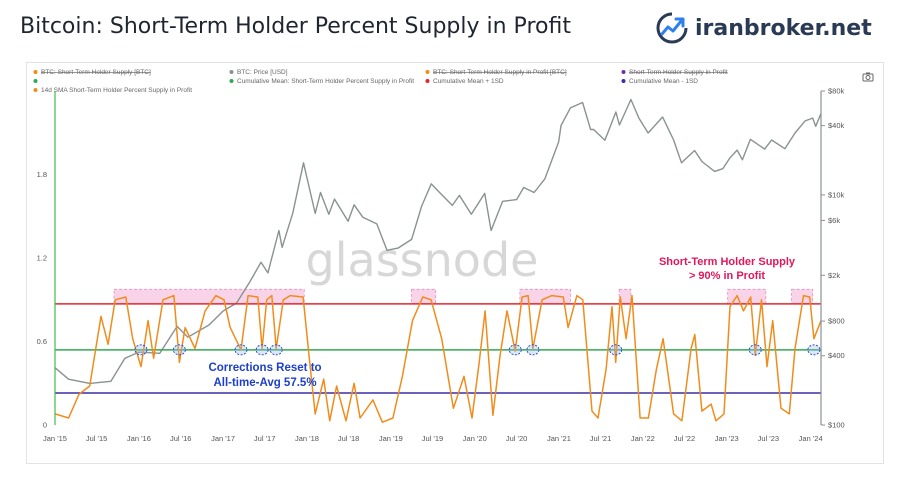 This screenshot has width=900, height=480. Describe the element at coordinates (836, 355) in the screenshot. I see `y-right-tick-label: $400` at that location.